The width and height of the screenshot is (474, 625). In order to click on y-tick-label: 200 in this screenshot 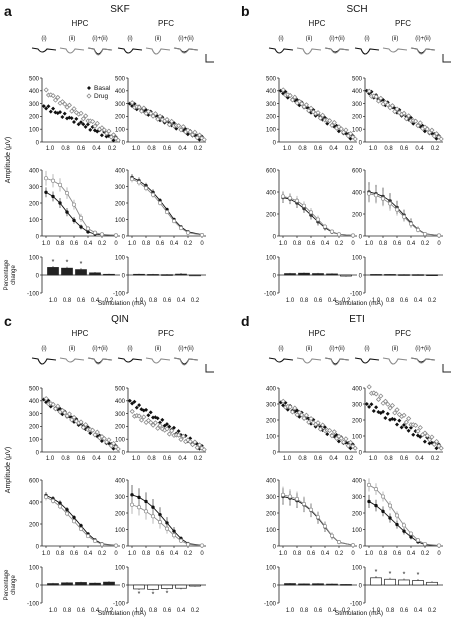, I will do `click(357, 118)`.